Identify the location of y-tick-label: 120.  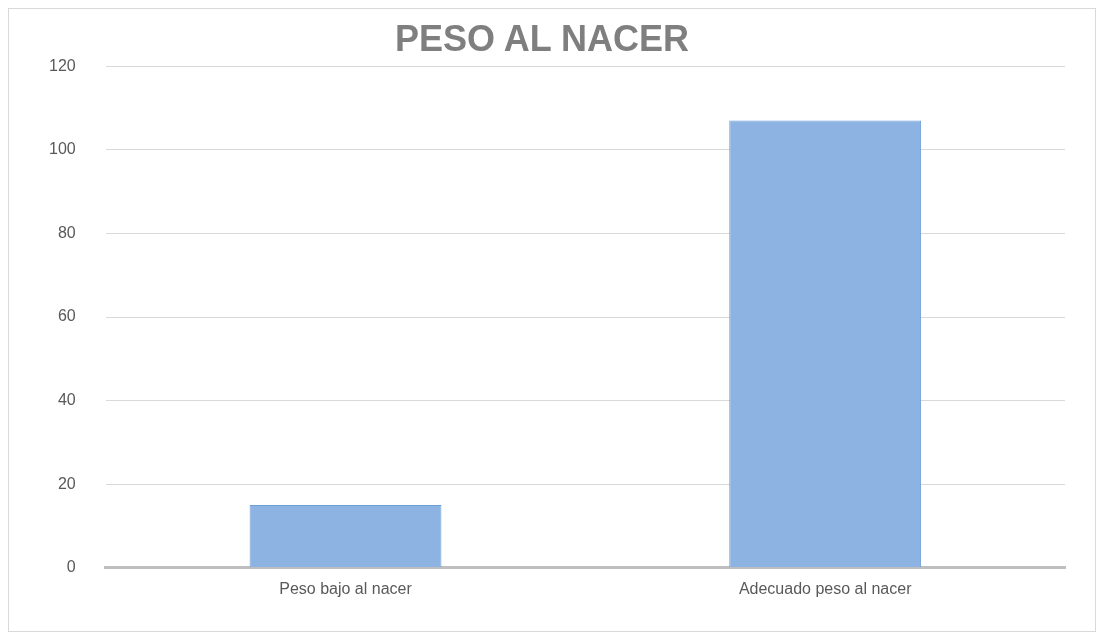
(62, 65).